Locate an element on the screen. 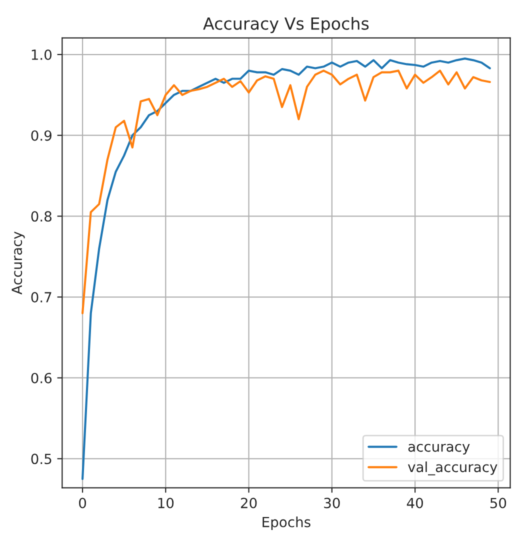 The height and width of the screenshot is (542, 518). x-axis-title: Epochs is located at coordinates (286, 523).